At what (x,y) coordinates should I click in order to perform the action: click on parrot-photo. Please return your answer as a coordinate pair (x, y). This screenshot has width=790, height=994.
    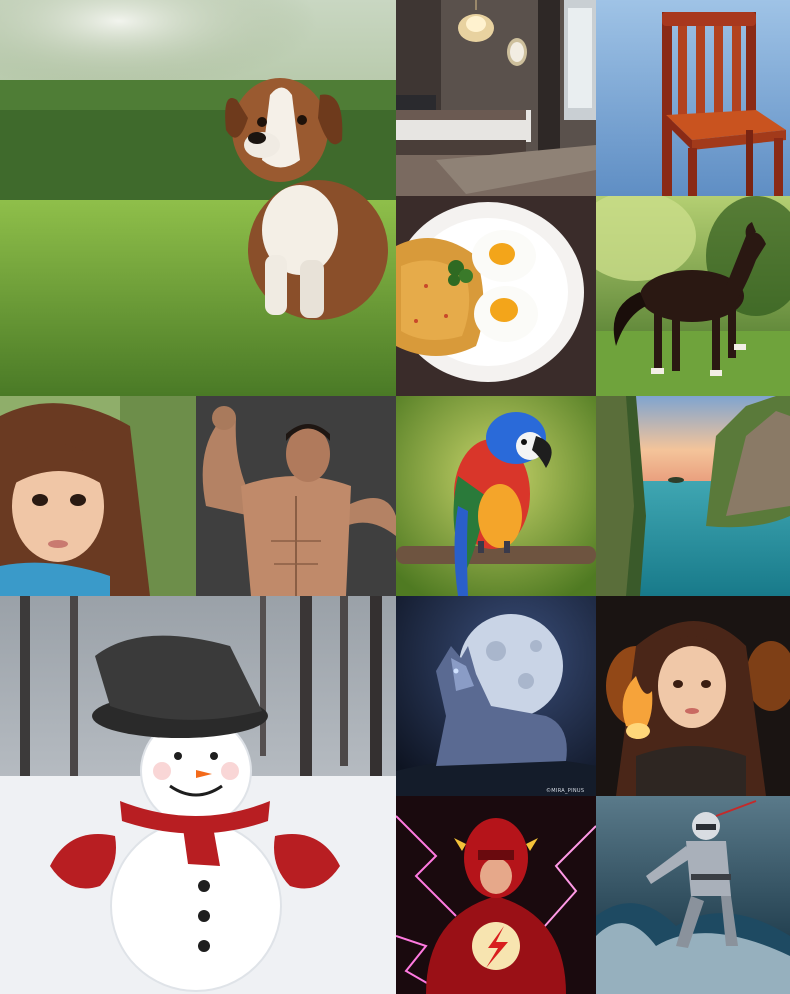
    Looking at the image, I should click on (496, 496).